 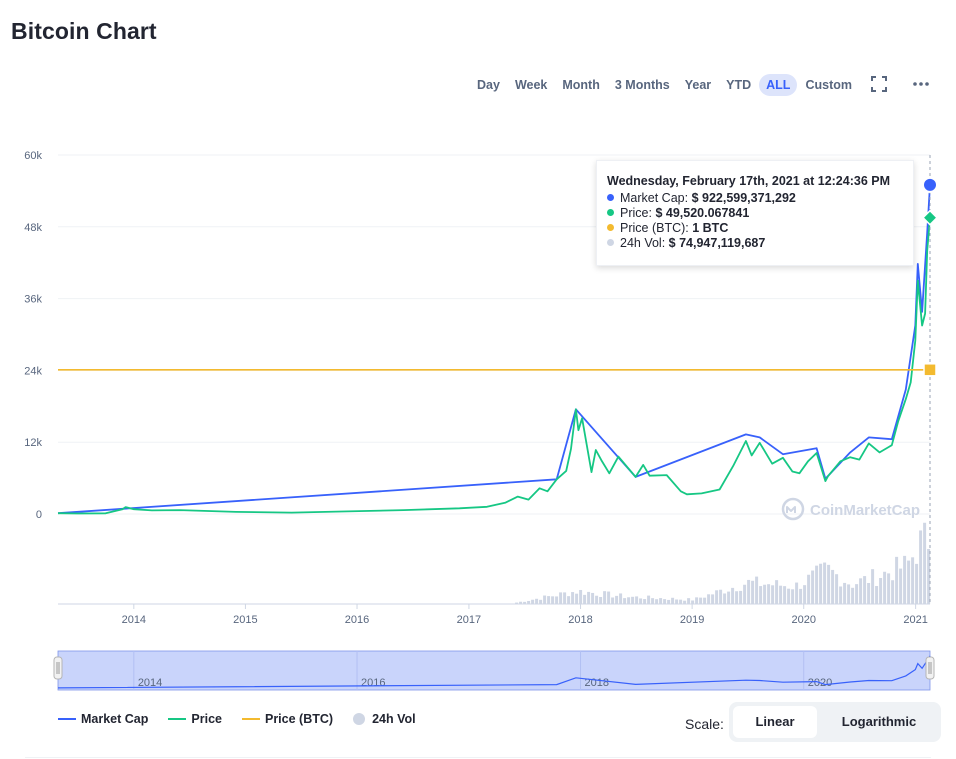 I want to click on tooltip-value: $ 49,520.067841, so click(x=702, y=213).